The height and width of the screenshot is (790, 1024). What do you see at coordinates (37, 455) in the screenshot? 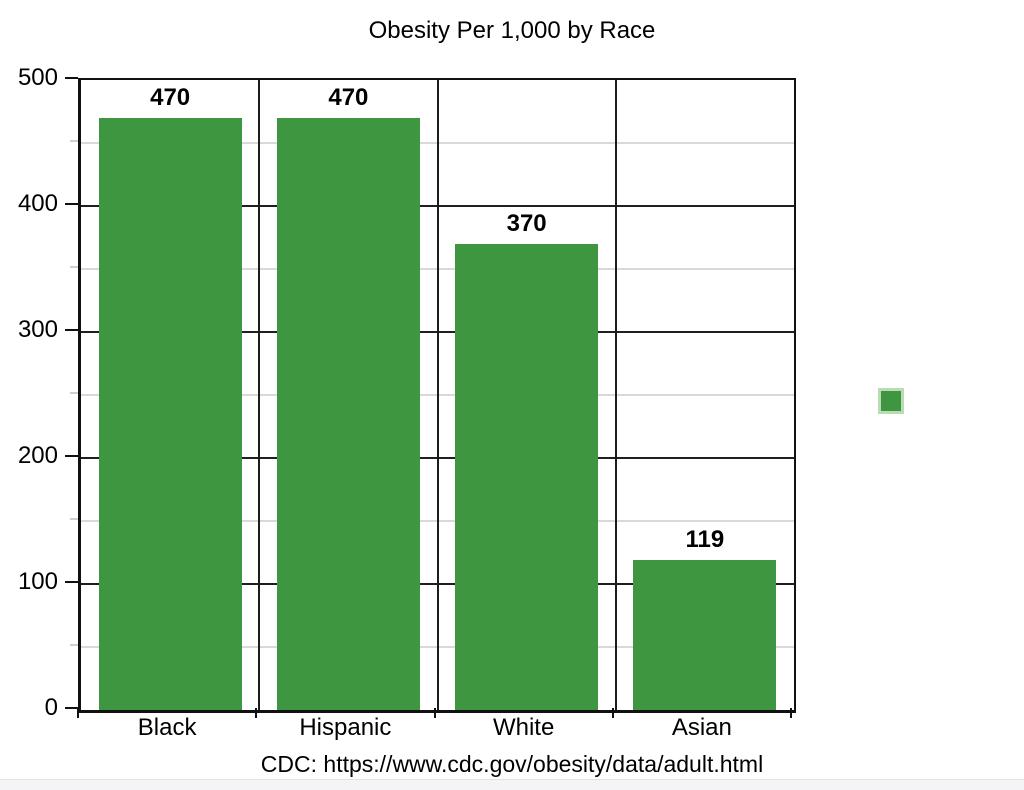
I see `y-tick-label: 200` at bounding box center [37, 455].